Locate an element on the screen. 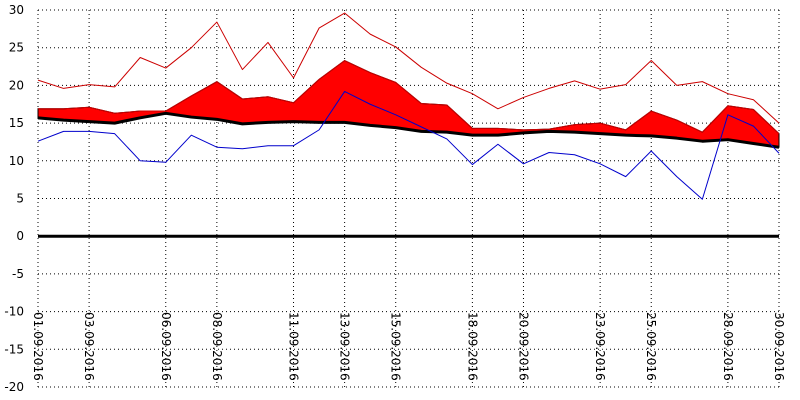 This screenshot has height=400, width=800. x-tick-label: 28.09.2016 is located at coordinates (728, 346).